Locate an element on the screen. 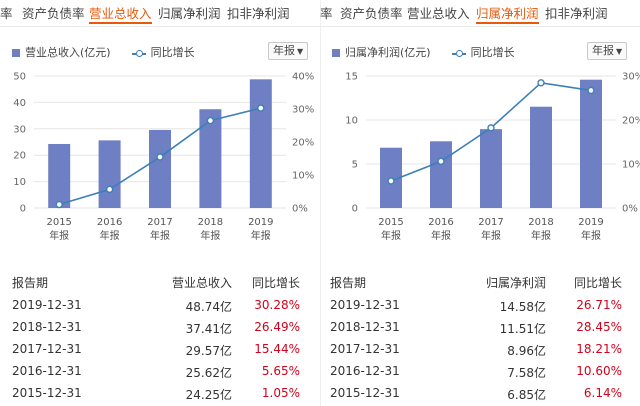 Image resolution: width=640 pixels, height=406 pixels. y-tick-label: 5 is located at coordinates (355, 165).